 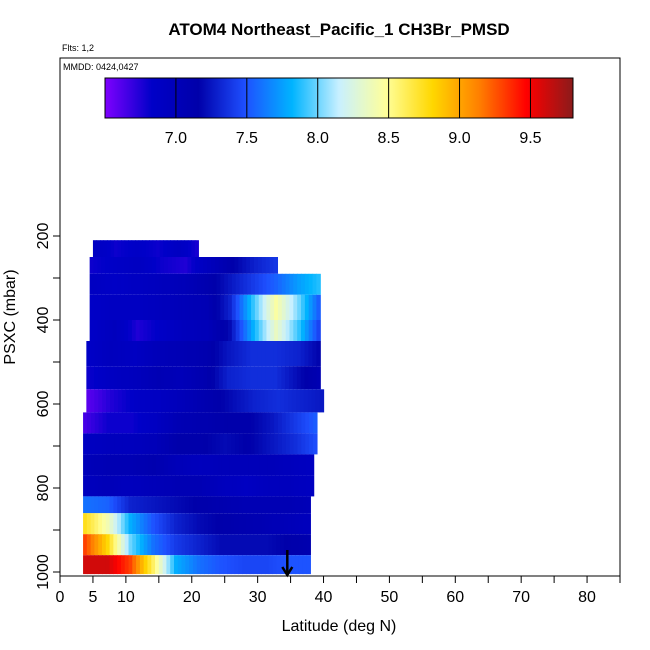 I want to click on x-tick-label: 80, so click(x=587, y=597).